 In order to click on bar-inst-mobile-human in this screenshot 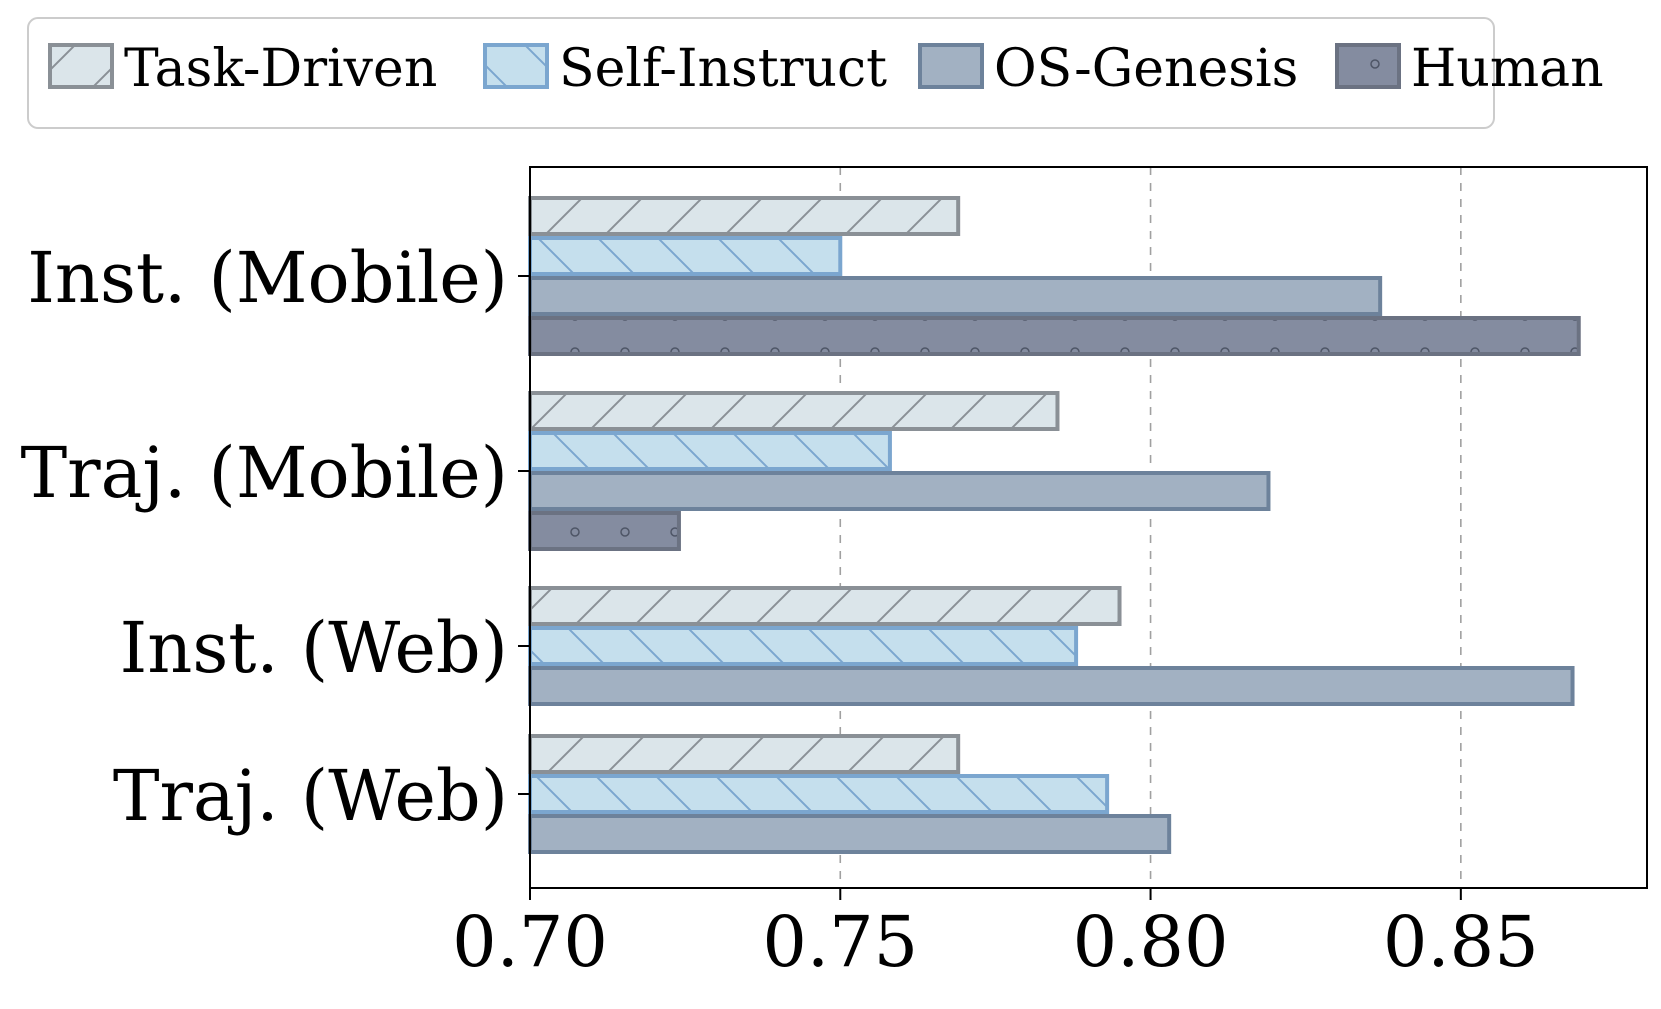, I will do `click(1054, 336)`.